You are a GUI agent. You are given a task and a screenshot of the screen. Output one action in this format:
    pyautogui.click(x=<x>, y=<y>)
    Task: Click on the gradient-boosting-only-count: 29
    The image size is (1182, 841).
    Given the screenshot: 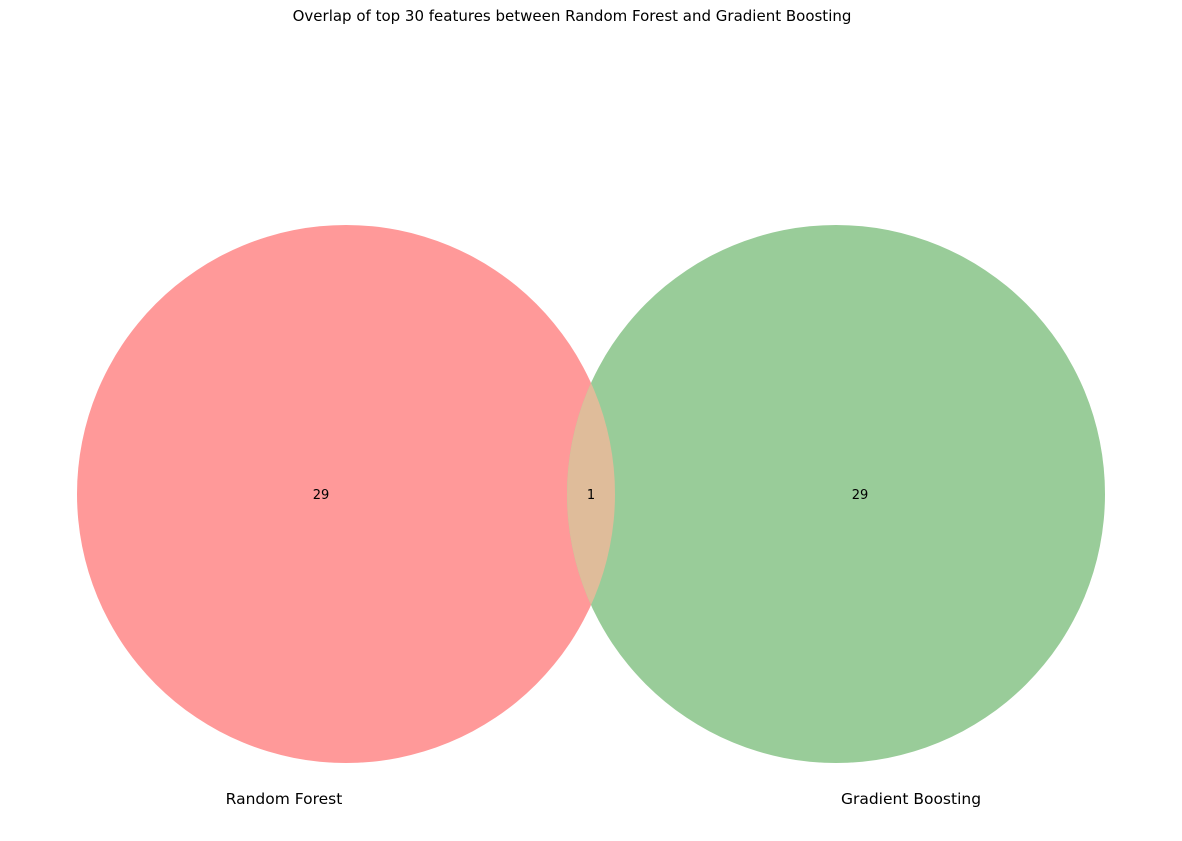 What is the action you would take?
    pyautogui.click(x=860, y=495)
    